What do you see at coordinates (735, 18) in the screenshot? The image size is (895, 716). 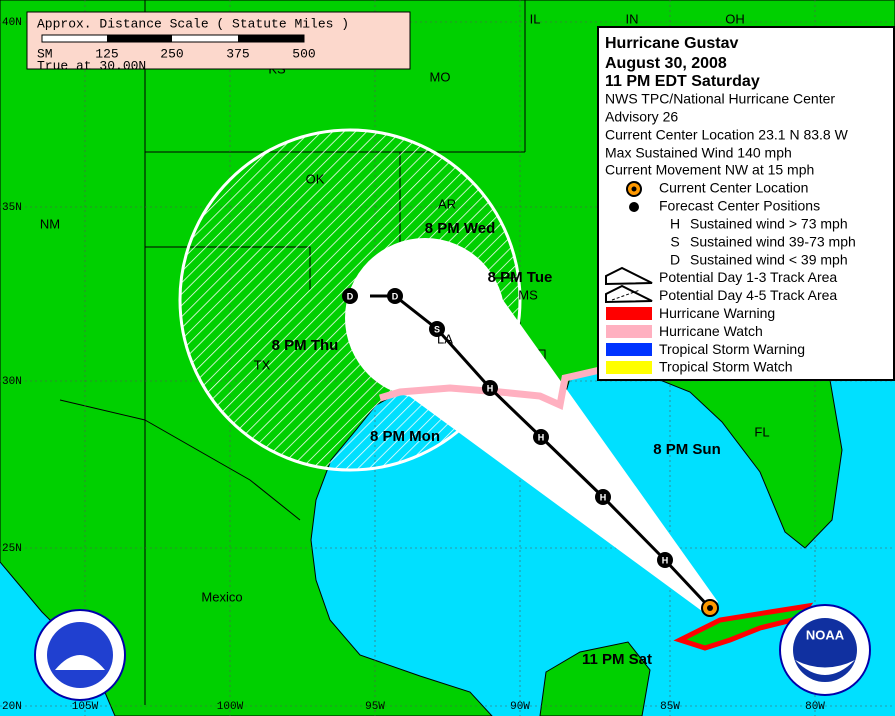 I see `region-label: OH` at bounding box center [735, 18].